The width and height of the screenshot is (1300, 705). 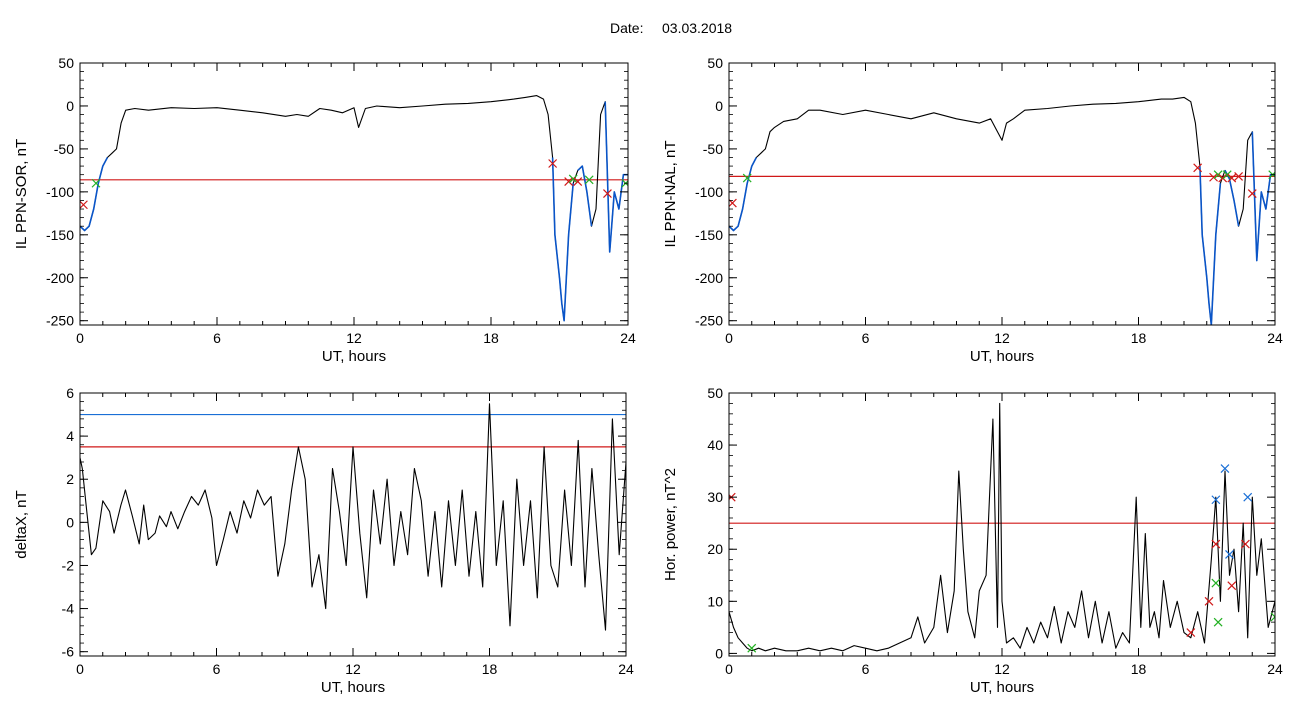 What do you see at coordinates (626, 28) in the screenshot?
I see `title-label: Date:` at bounding box center [626, 28].